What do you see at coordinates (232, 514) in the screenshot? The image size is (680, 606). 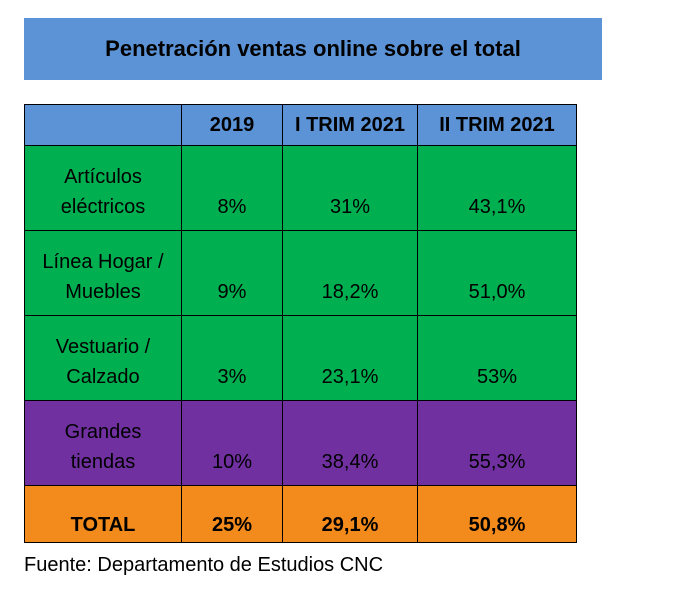 I see `table-cell: 25%` at bounding box center [232, 514].